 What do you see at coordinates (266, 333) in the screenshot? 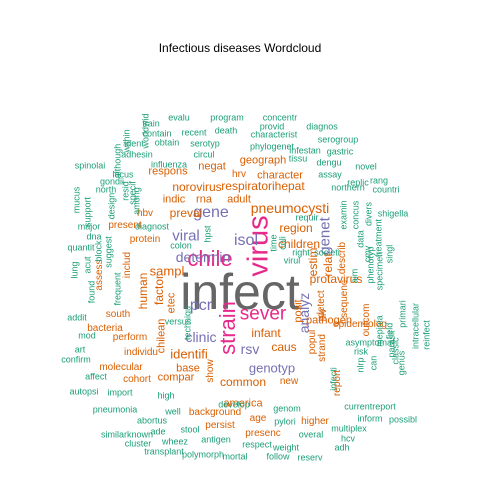
I see `word-infant: infant` at bounding box center [266, 333].